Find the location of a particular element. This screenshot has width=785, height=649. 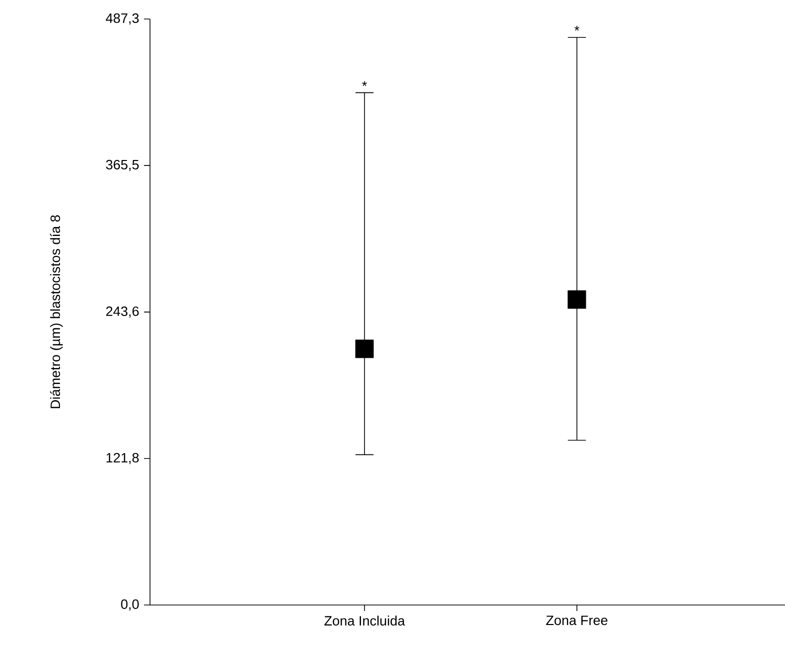

y-tick-label: 243,6 is located at coordinates (122, 312).